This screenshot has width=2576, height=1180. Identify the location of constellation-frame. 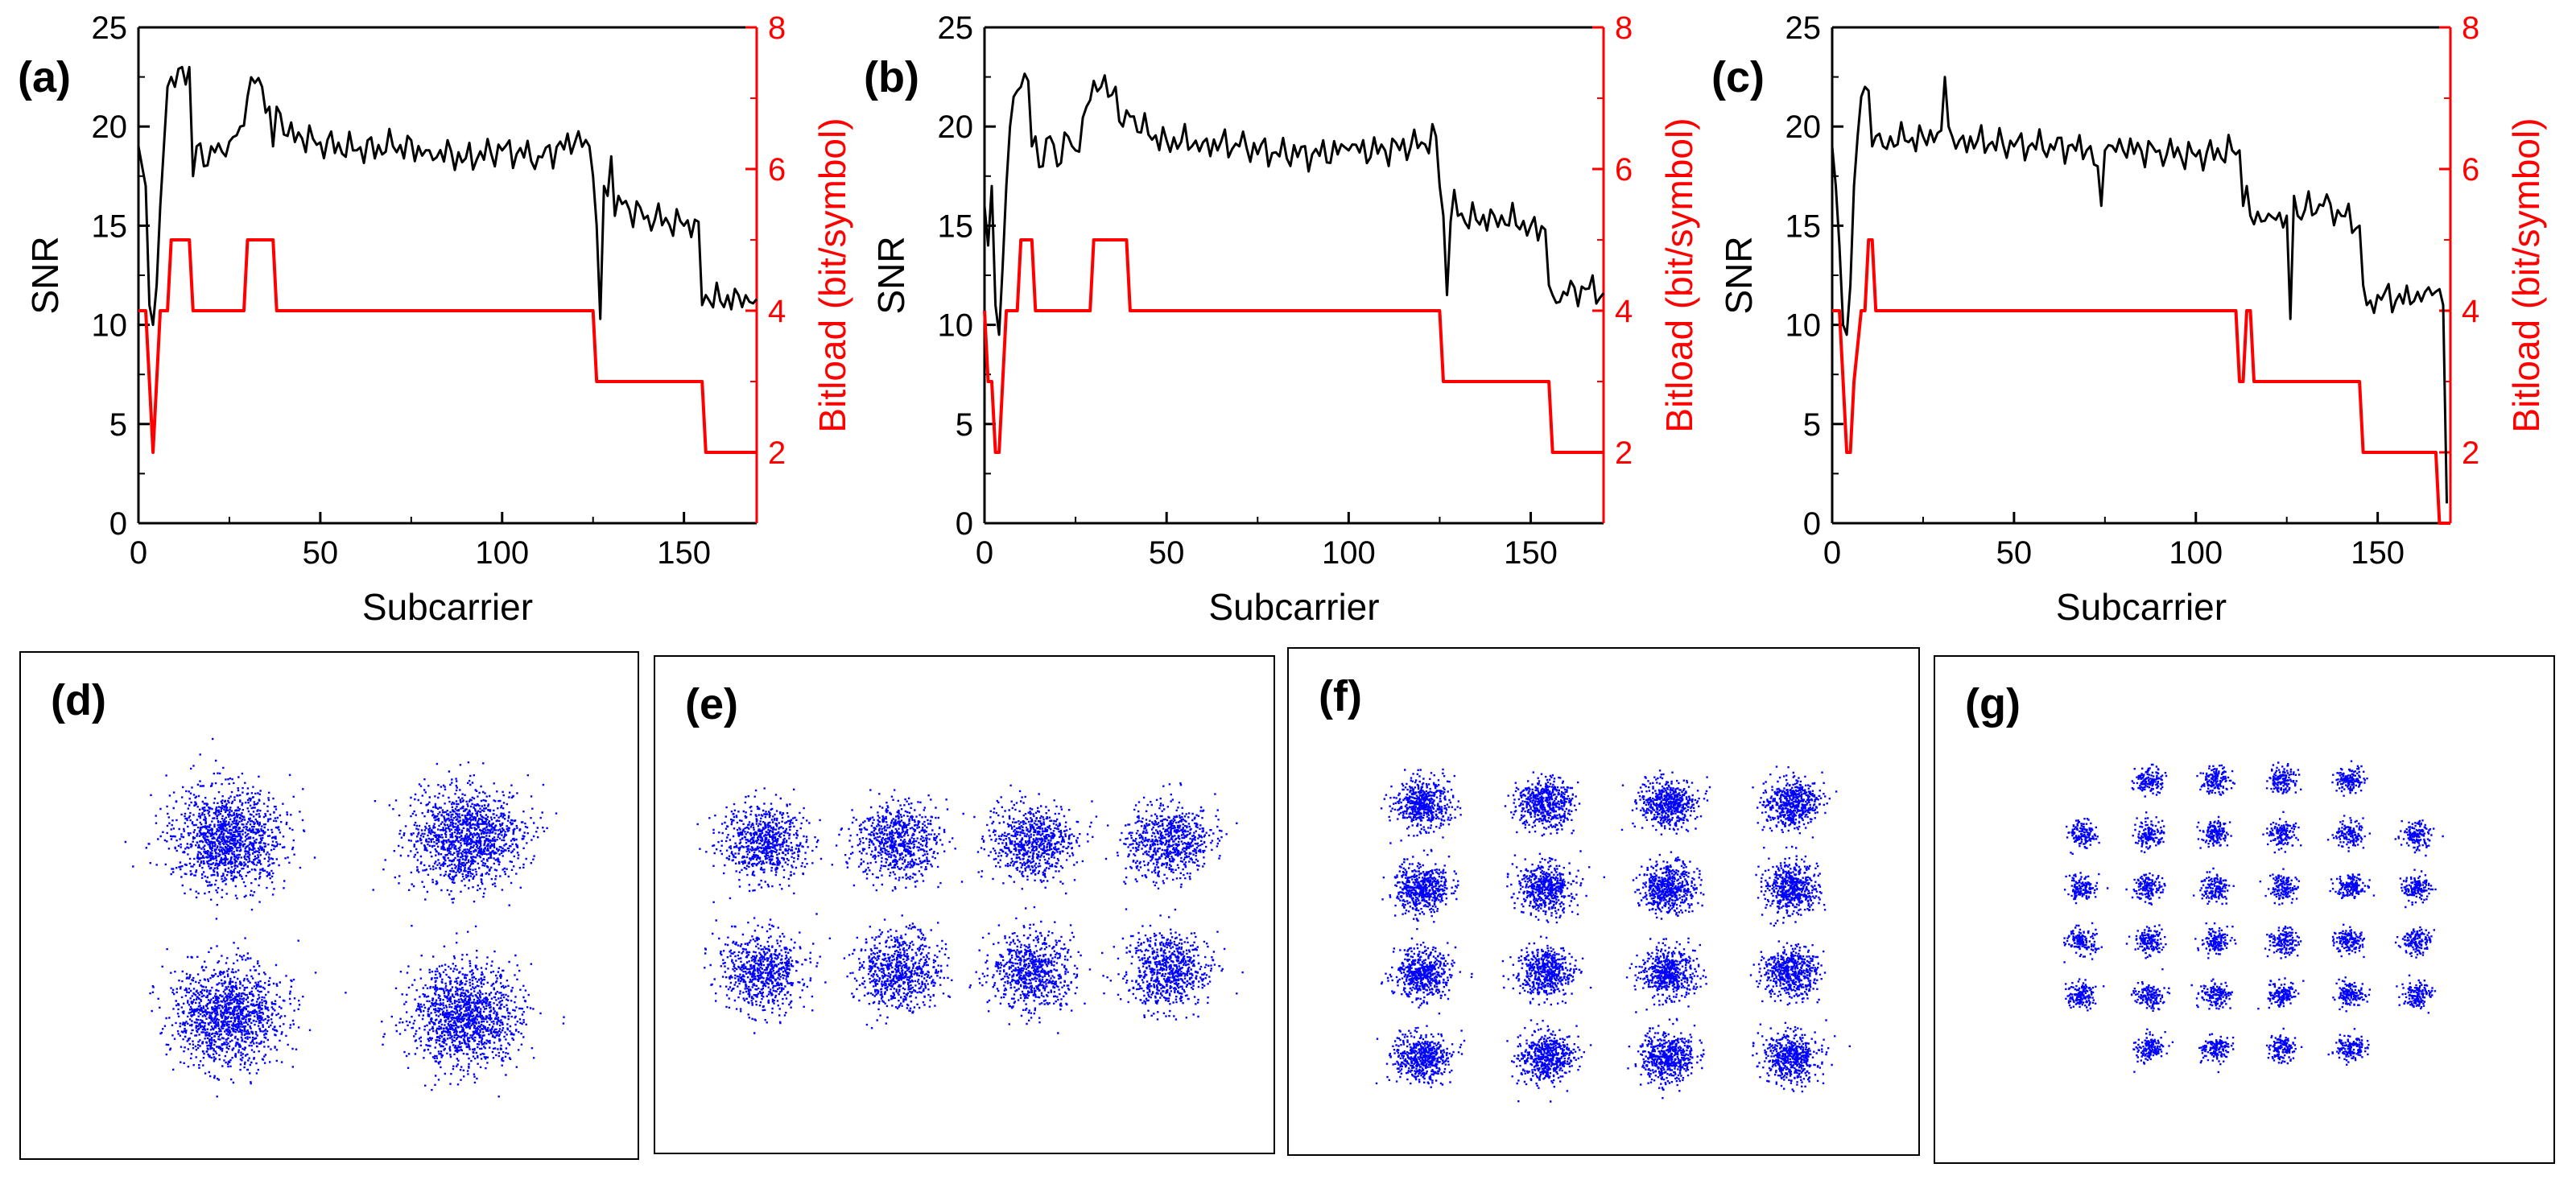
(329, 906).